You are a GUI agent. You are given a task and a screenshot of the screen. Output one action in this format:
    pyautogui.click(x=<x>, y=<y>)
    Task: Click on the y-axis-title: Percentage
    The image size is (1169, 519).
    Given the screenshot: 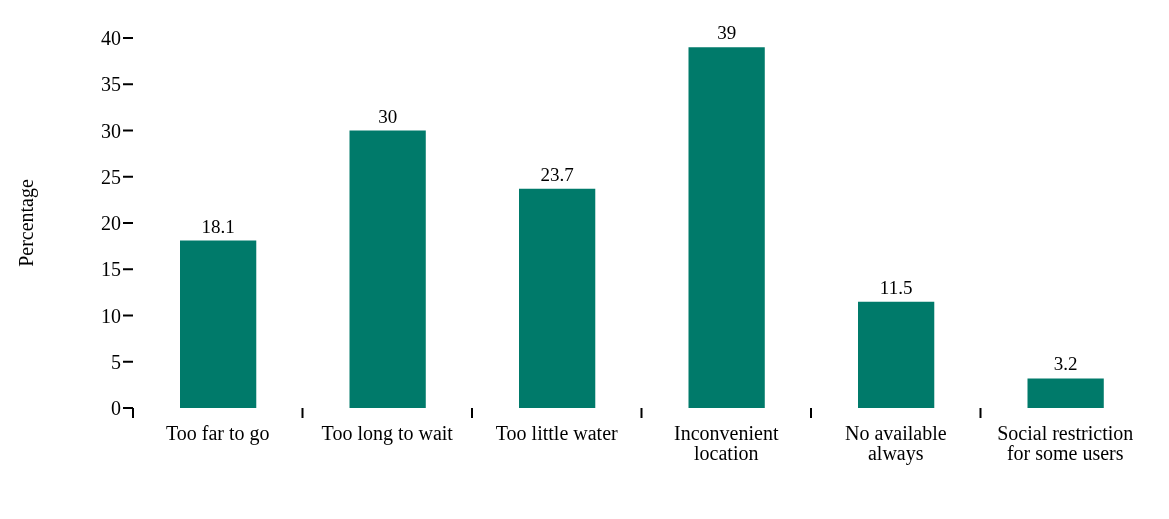 What is the action you would take?
    pyautogui.click(x=27, y=223)
    